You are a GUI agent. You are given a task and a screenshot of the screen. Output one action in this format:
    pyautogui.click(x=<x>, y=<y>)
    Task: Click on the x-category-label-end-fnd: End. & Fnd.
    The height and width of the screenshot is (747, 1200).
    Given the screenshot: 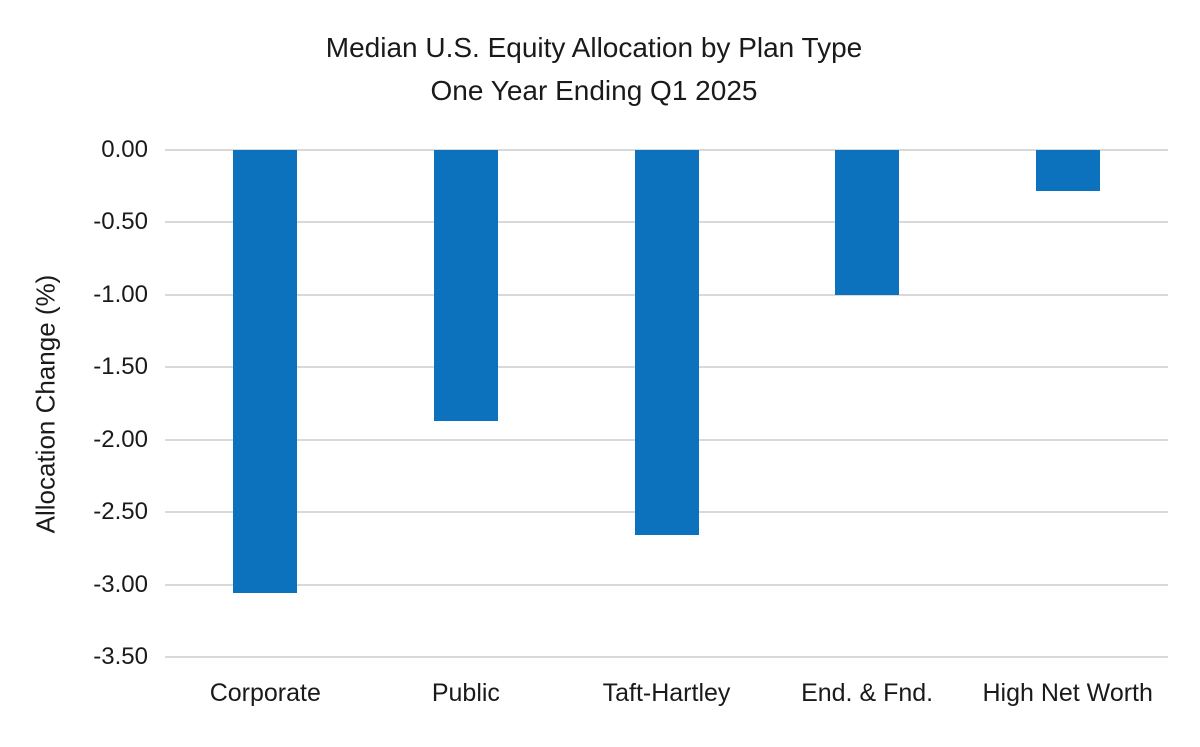 What is the action you would take?
    pyautogui.click(x=867, y=693)
    